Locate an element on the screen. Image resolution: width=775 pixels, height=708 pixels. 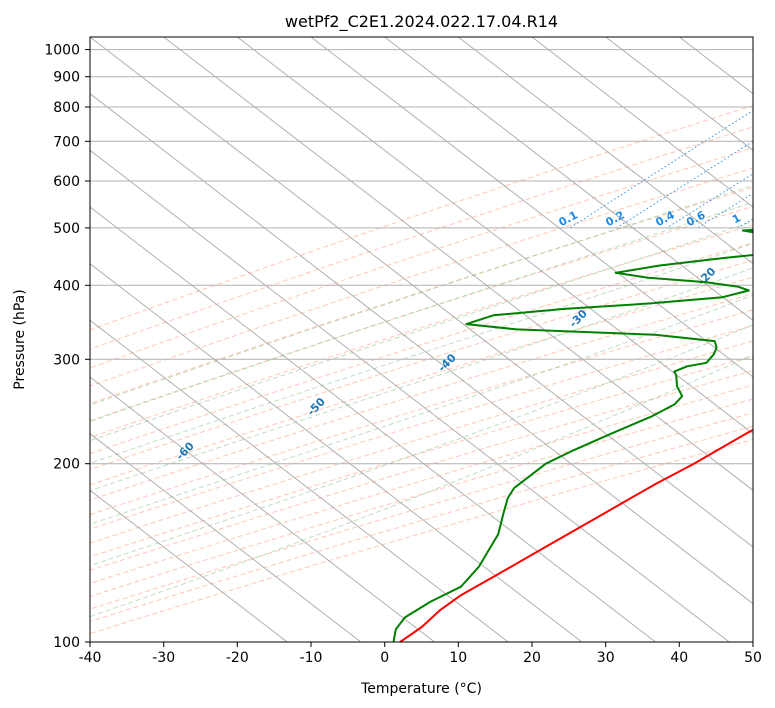
x-tick-label: 10 is located at coordinates (458, 658).